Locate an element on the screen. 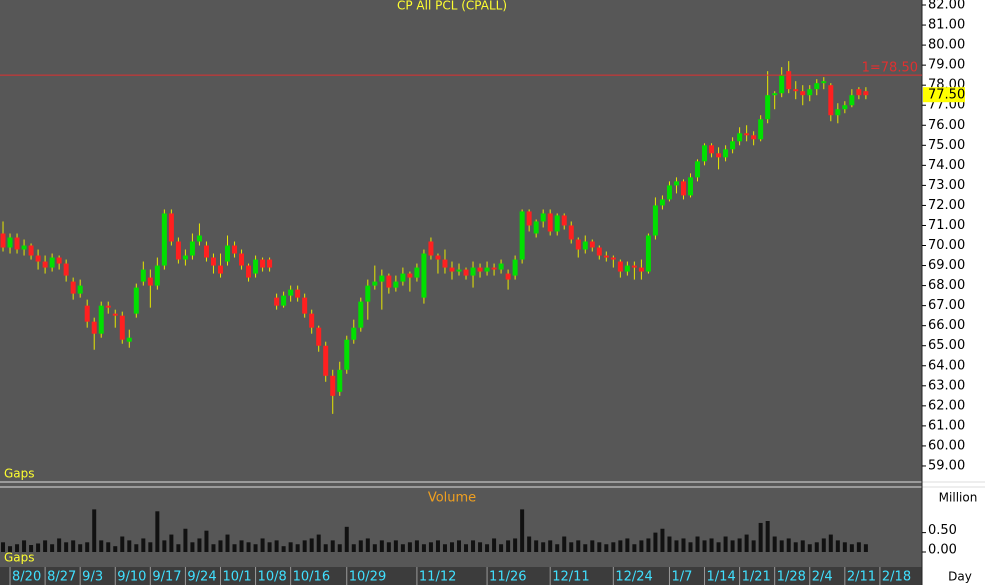 This screenshot has height=585, width=985. y-tick-label: 82.00 is located at coordinates (946, 6).